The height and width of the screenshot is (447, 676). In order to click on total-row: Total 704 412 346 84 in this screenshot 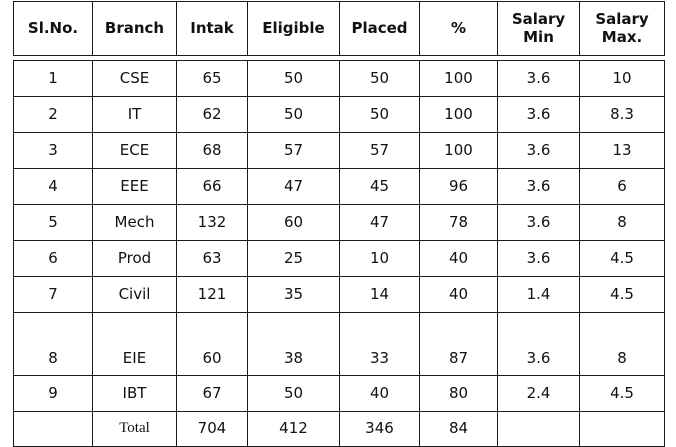, I will do `click(339, 429)`.